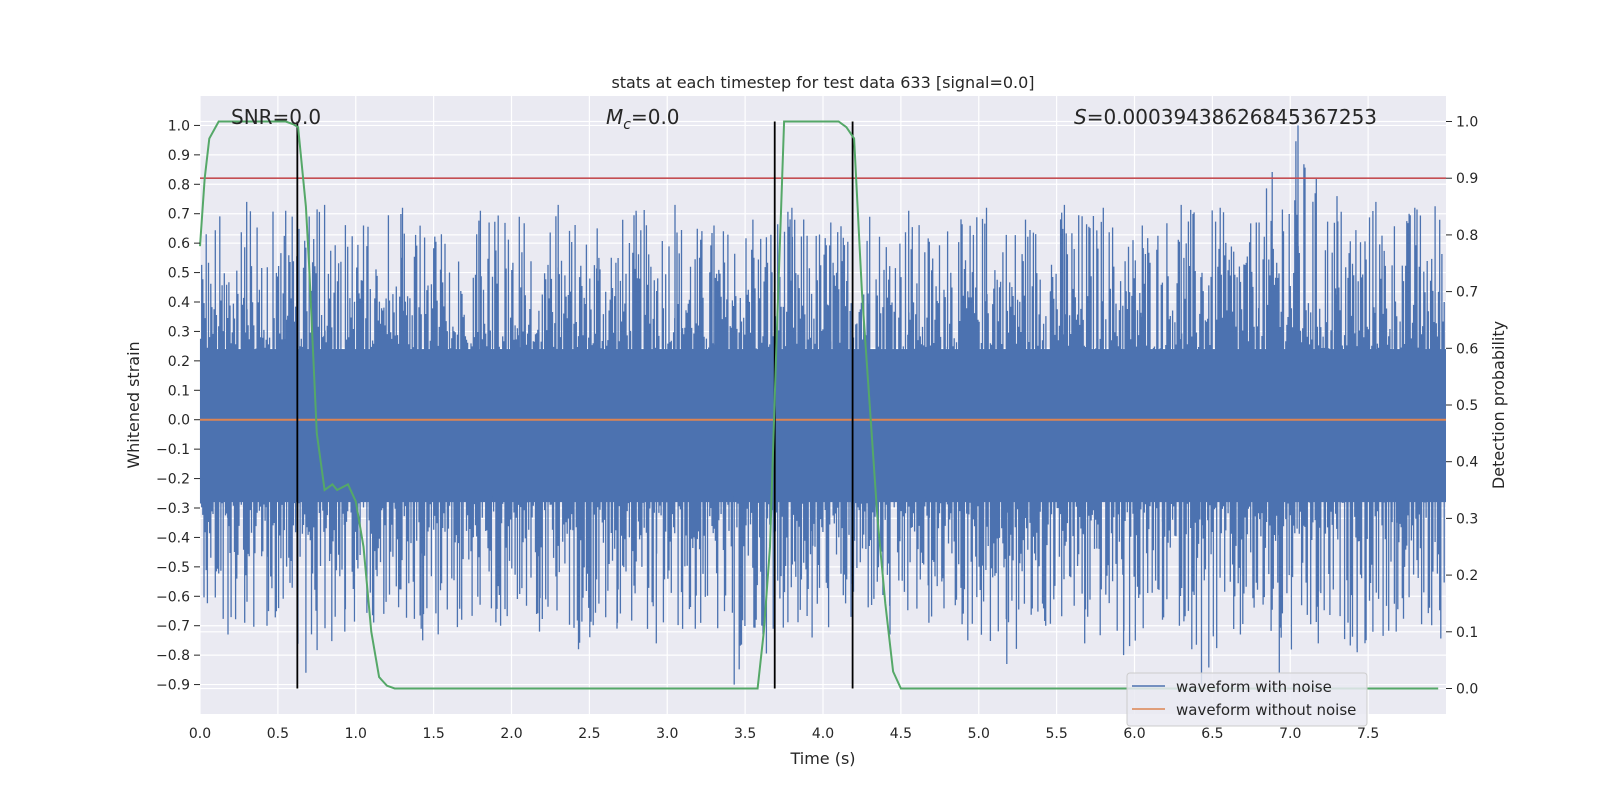  What do you see at coordinates (655, 117) in the screenshot?
I see `chirp-mass-value: =0.0` at bounding box center [655, 117].